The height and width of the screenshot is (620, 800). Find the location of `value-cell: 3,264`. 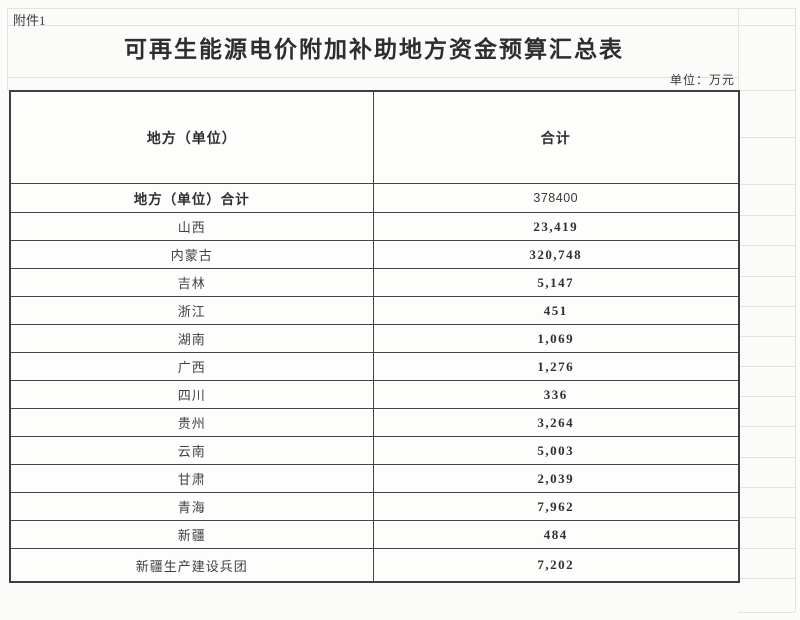

value-cell: 3,264 is located at coordinates (556, 422).